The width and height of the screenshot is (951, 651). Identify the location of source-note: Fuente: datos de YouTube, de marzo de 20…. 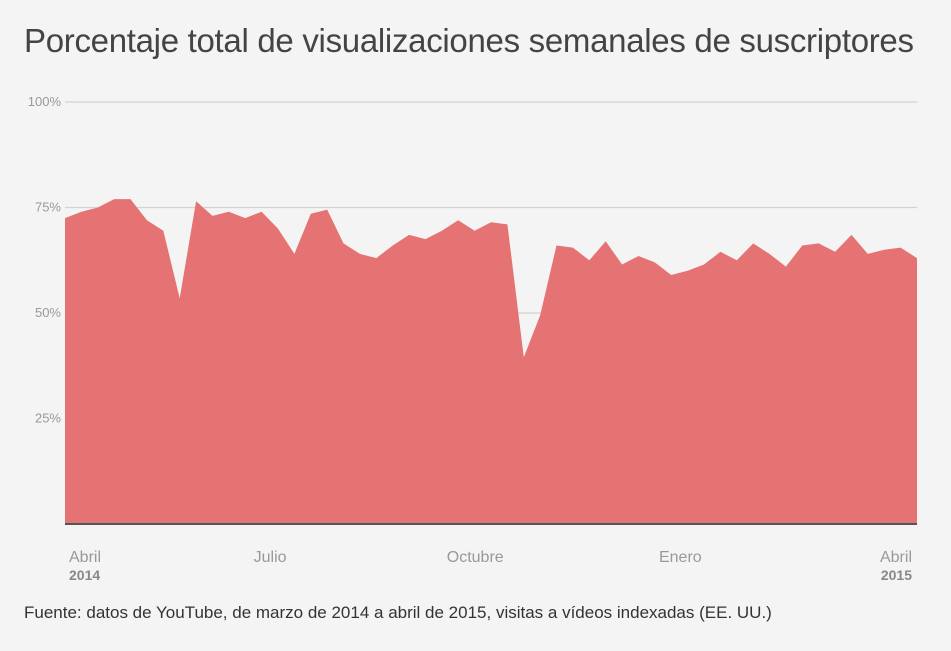
(398, 612).